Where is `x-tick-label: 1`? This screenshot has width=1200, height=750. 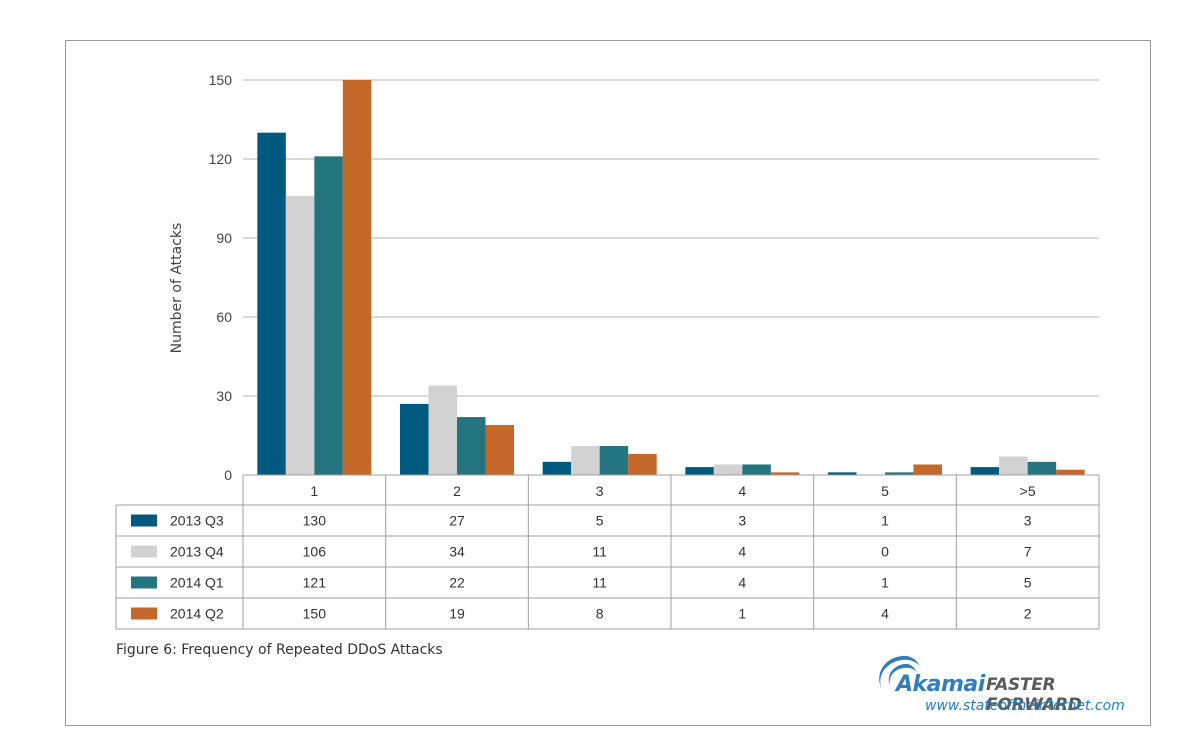
x-tick-label: 1 is located at coordinates (314, 491).